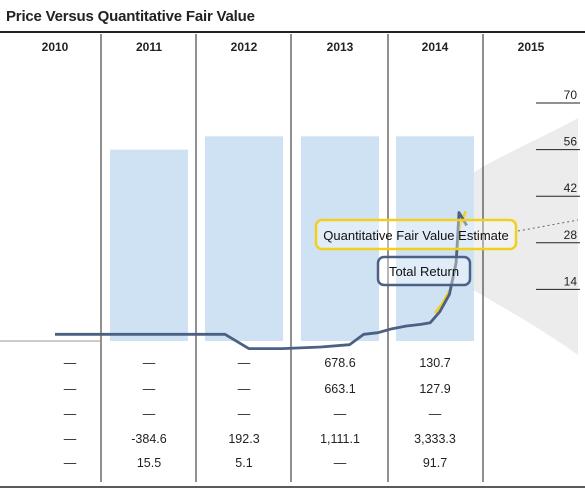  What do you see at coordinates (435, 439) in the screenshot?
I see `table-cell-r4-2014: 3,333.3` at bounding box center [435, 439].